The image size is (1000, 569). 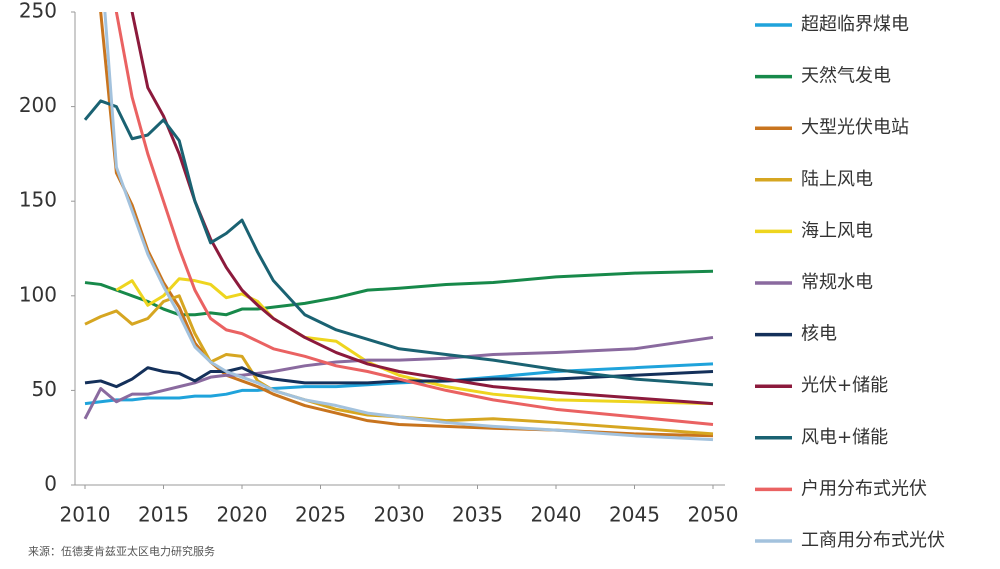 What do you see at coordinates (713, 515) in the screenshot?
I see `x-tick-label: 2050` at bounding box center [713, 515].